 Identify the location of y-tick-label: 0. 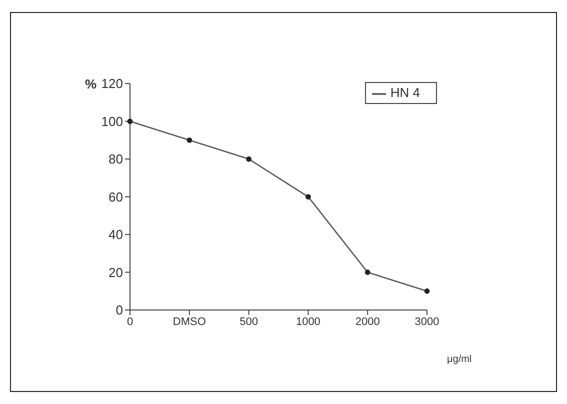
(119, 310).